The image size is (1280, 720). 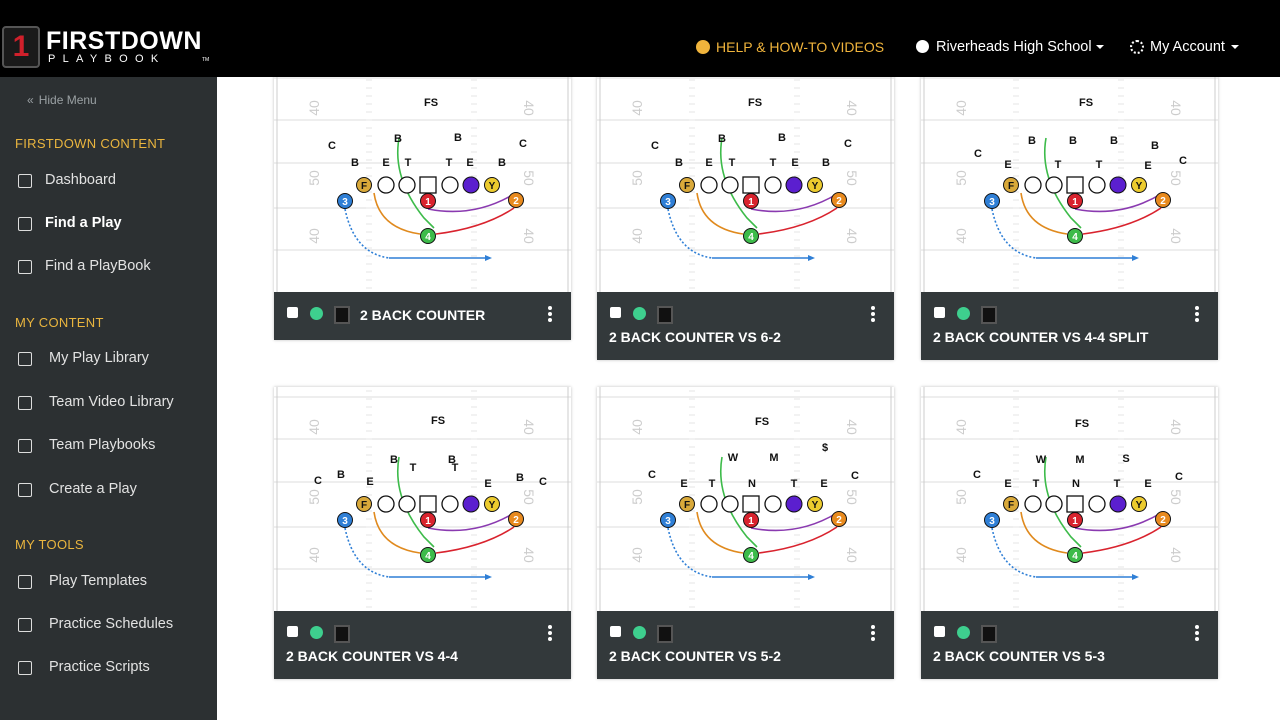 What do you see at coordinates (98, 581) in the screenshot?
I see `nav-item: Play Templates` at bounding box center [98, 581].